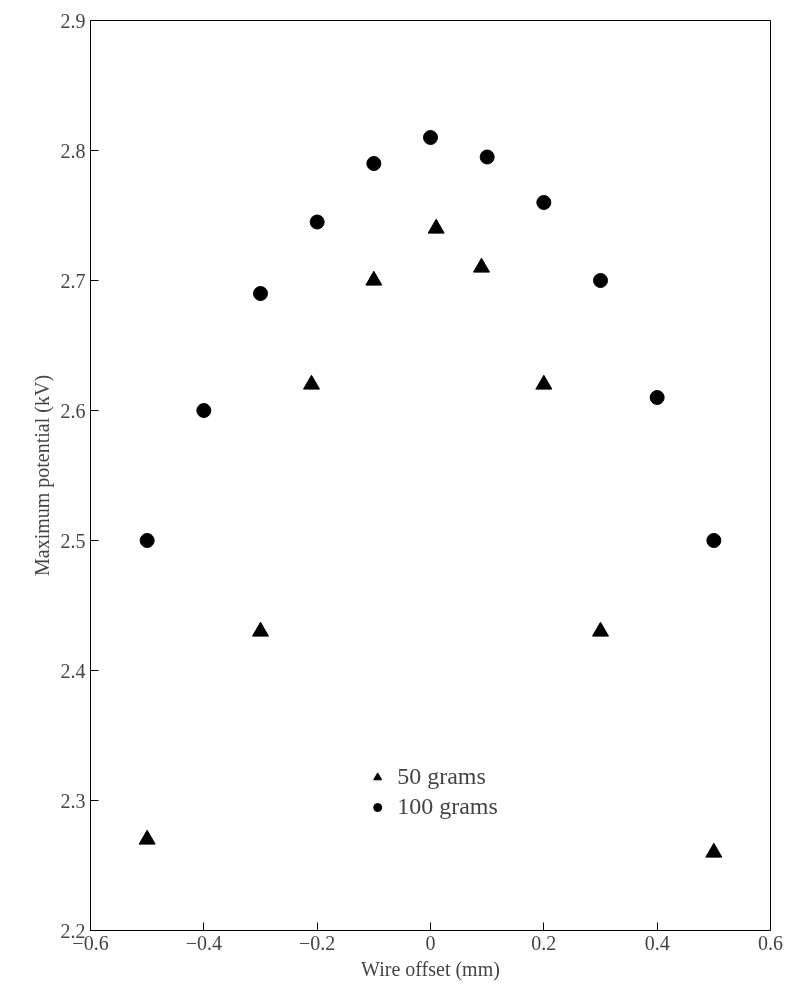 The height and width of the screenshot is (1001, 812). What do you see at coordinates (73, 410) in the screenshot?
I see `y-tick-label: 2.6` at bounding box center [73, 410].